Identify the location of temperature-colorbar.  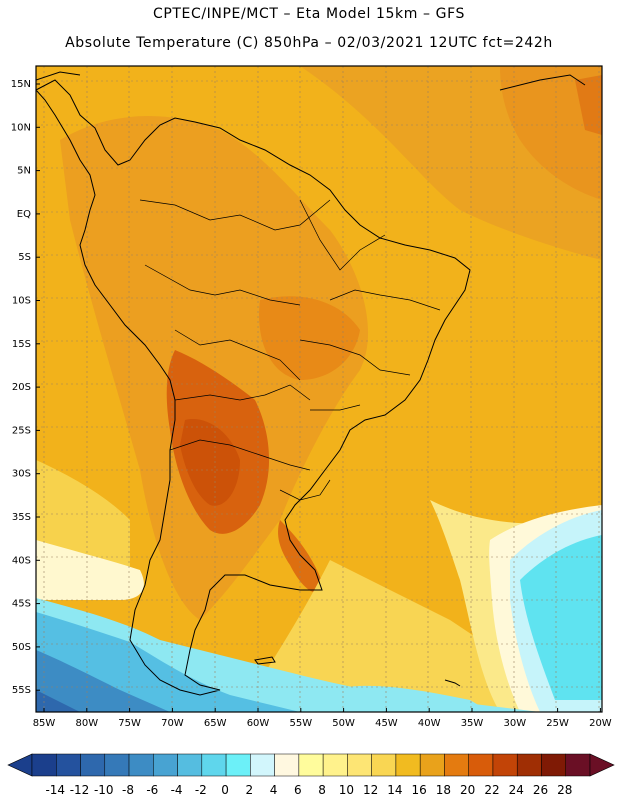
(311, 765).